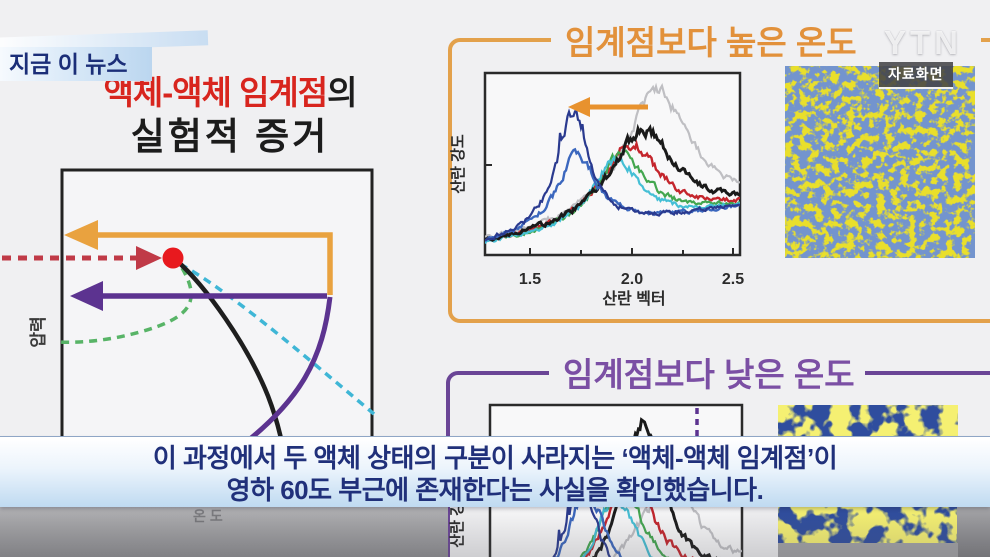 The width and height of the screenshot is (990, 557). I want to click on x-axis-label: 산란 벡터, so click(633, 299).